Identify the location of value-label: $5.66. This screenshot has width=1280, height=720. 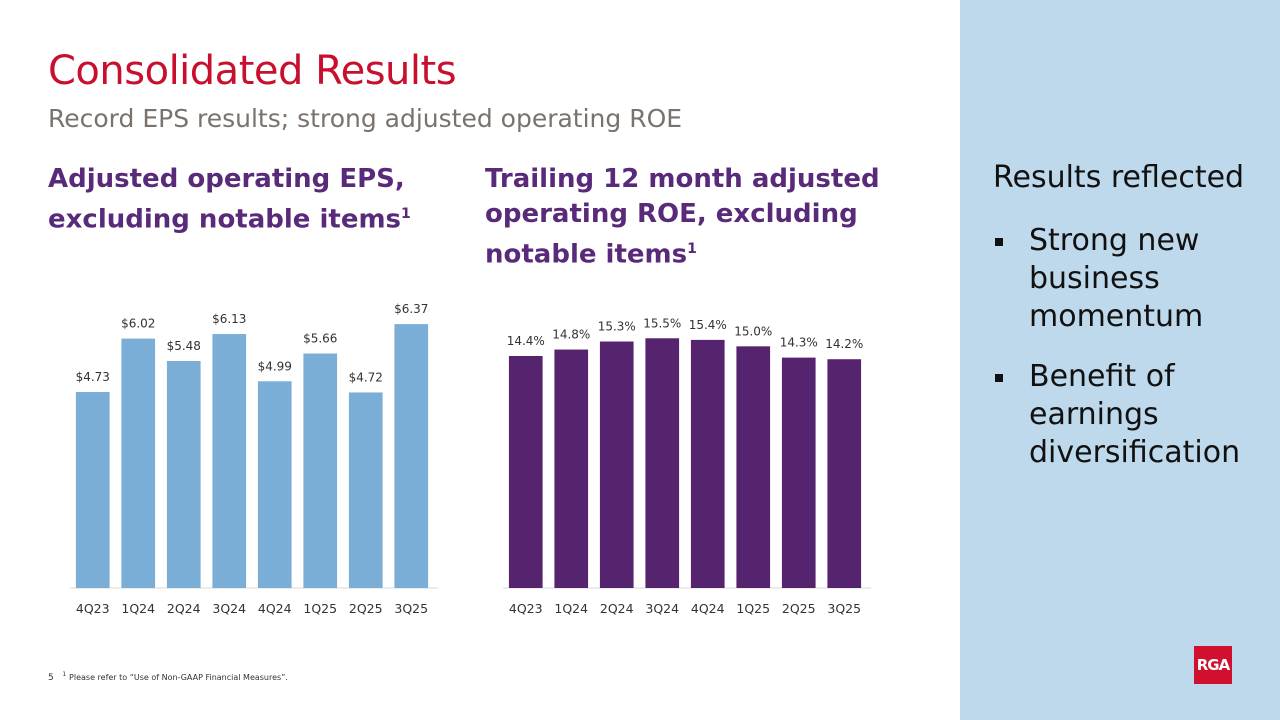
(320, 339).